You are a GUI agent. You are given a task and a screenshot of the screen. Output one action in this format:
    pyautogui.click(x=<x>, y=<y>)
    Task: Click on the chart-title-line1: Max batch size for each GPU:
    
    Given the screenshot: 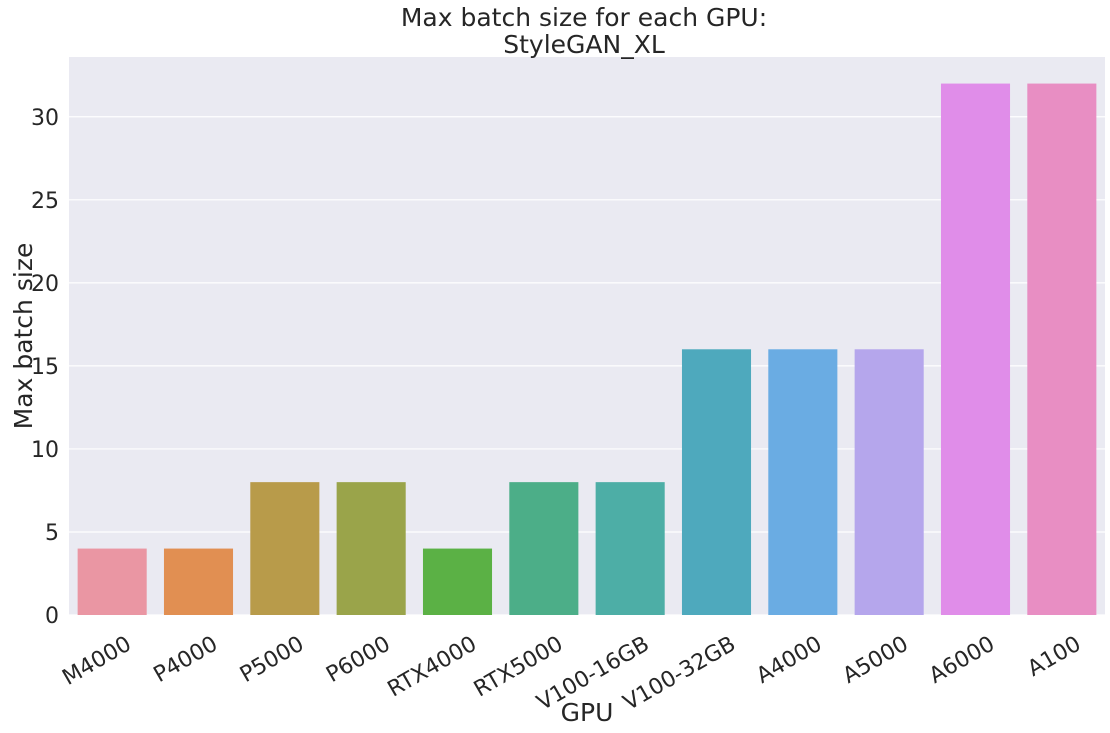 What is the action you would take?
    pyautogui.click(x=584, y=17)
    